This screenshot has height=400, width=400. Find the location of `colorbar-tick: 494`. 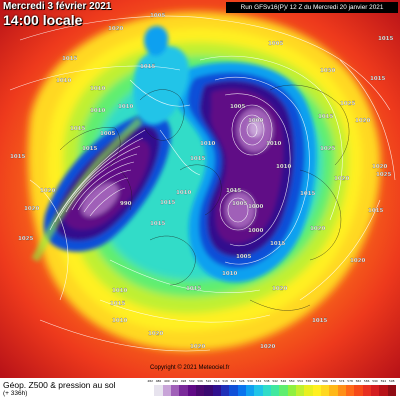

colorbar-tick: 494 is located at coordinates (175, 381).